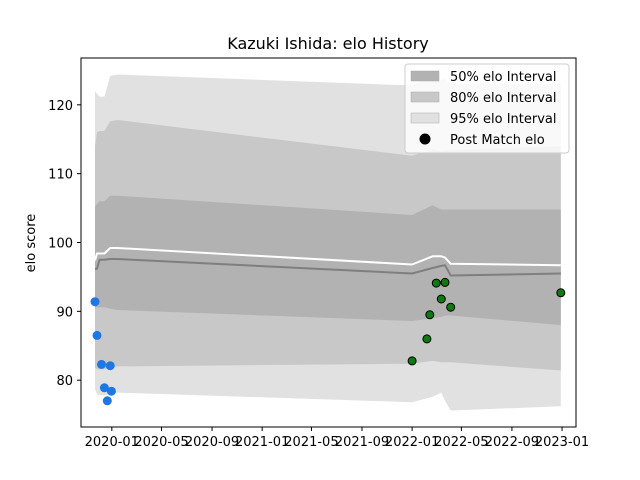 The height and width of the screenshot is (480, 640). I want to click on y-tick-label: 80, so click(64, 381).